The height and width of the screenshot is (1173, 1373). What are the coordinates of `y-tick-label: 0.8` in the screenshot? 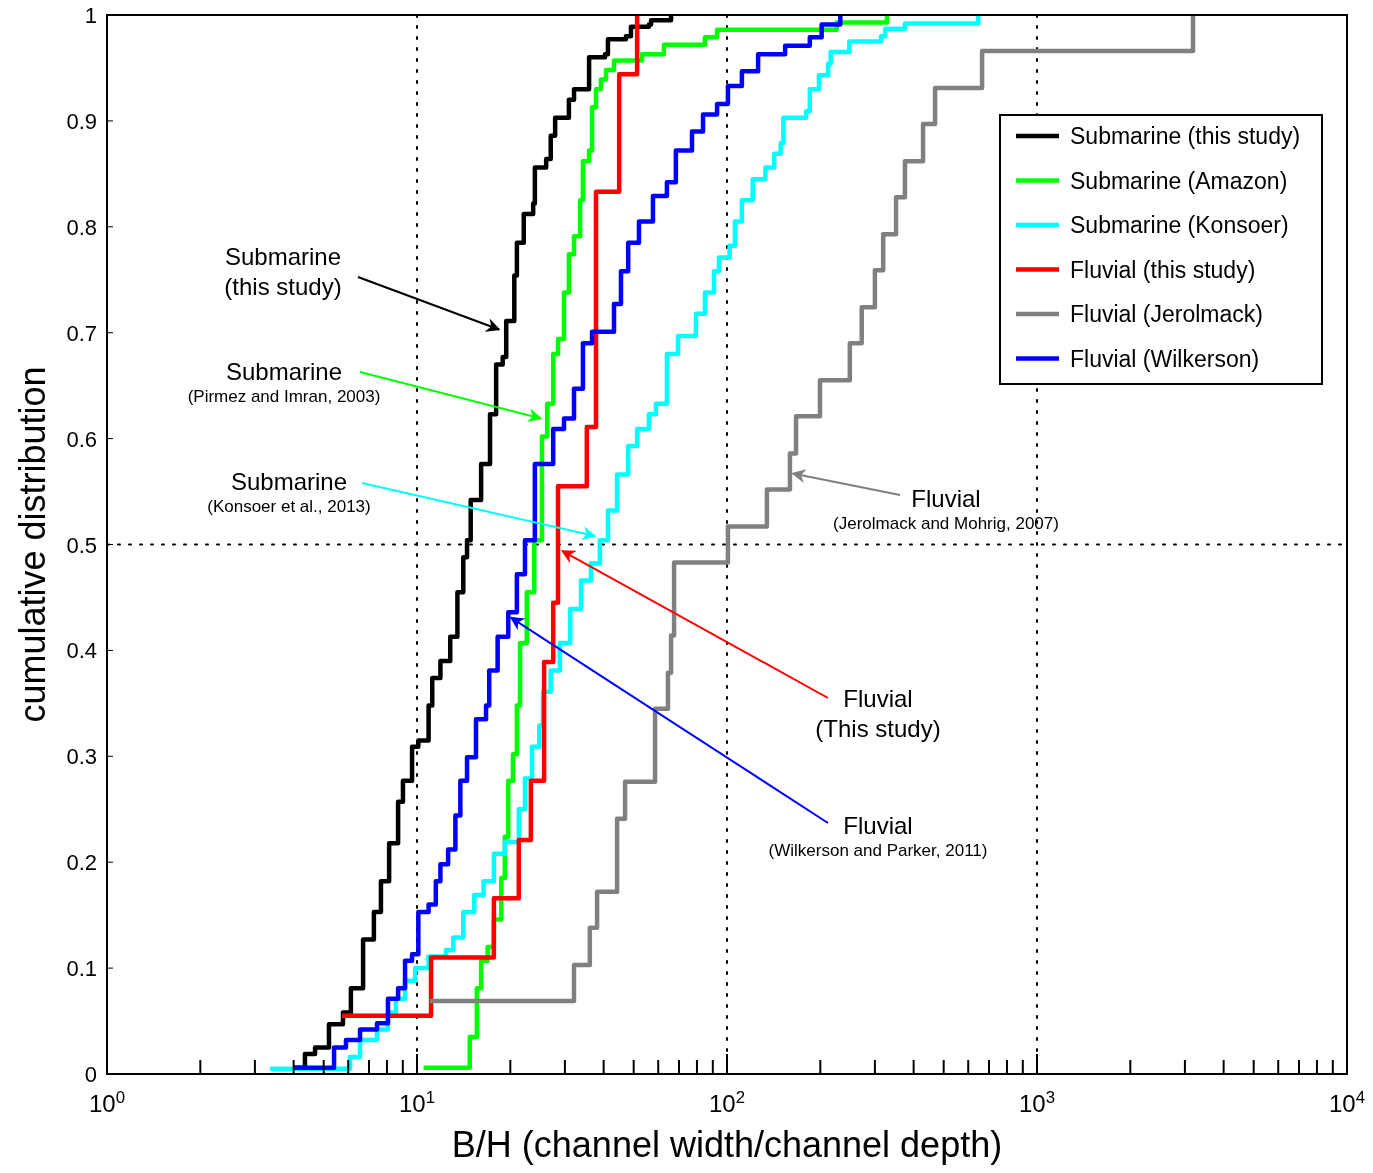 It's located at (81, 227).